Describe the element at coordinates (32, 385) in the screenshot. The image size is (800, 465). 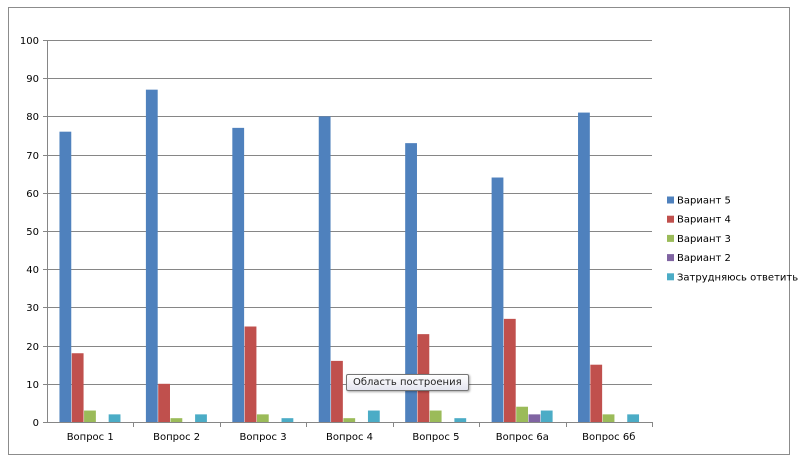
I see `y-tick-label: 10` at that location.